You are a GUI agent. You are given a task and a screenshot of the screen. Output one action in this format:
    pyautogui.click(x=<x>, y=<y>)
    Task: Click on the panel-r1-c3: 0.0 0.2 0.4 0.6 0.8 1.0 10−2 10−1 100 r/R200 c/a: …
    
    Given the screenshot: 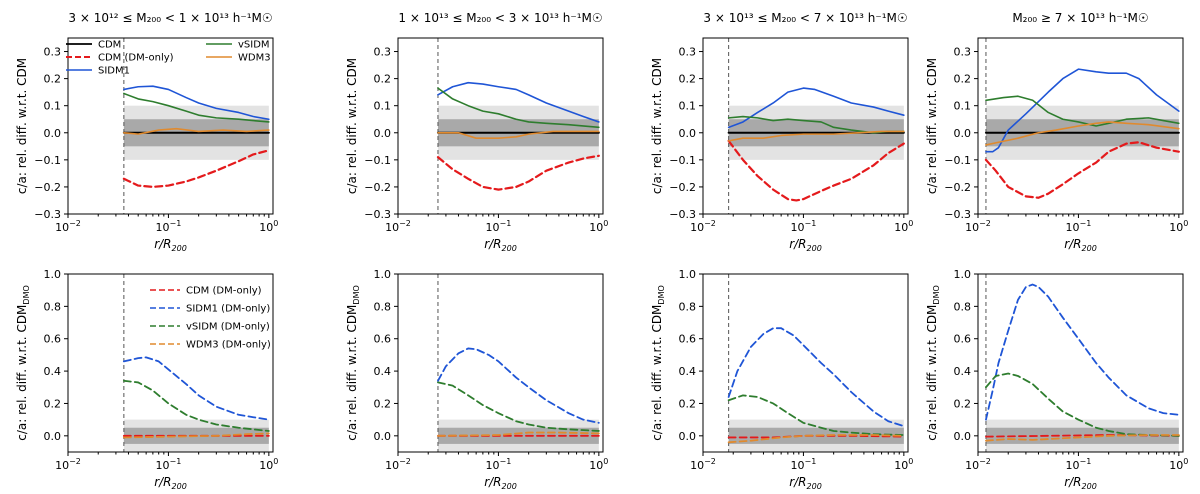 What is the action you would take?
    pyautogui.click(x=1056, y=379)
    